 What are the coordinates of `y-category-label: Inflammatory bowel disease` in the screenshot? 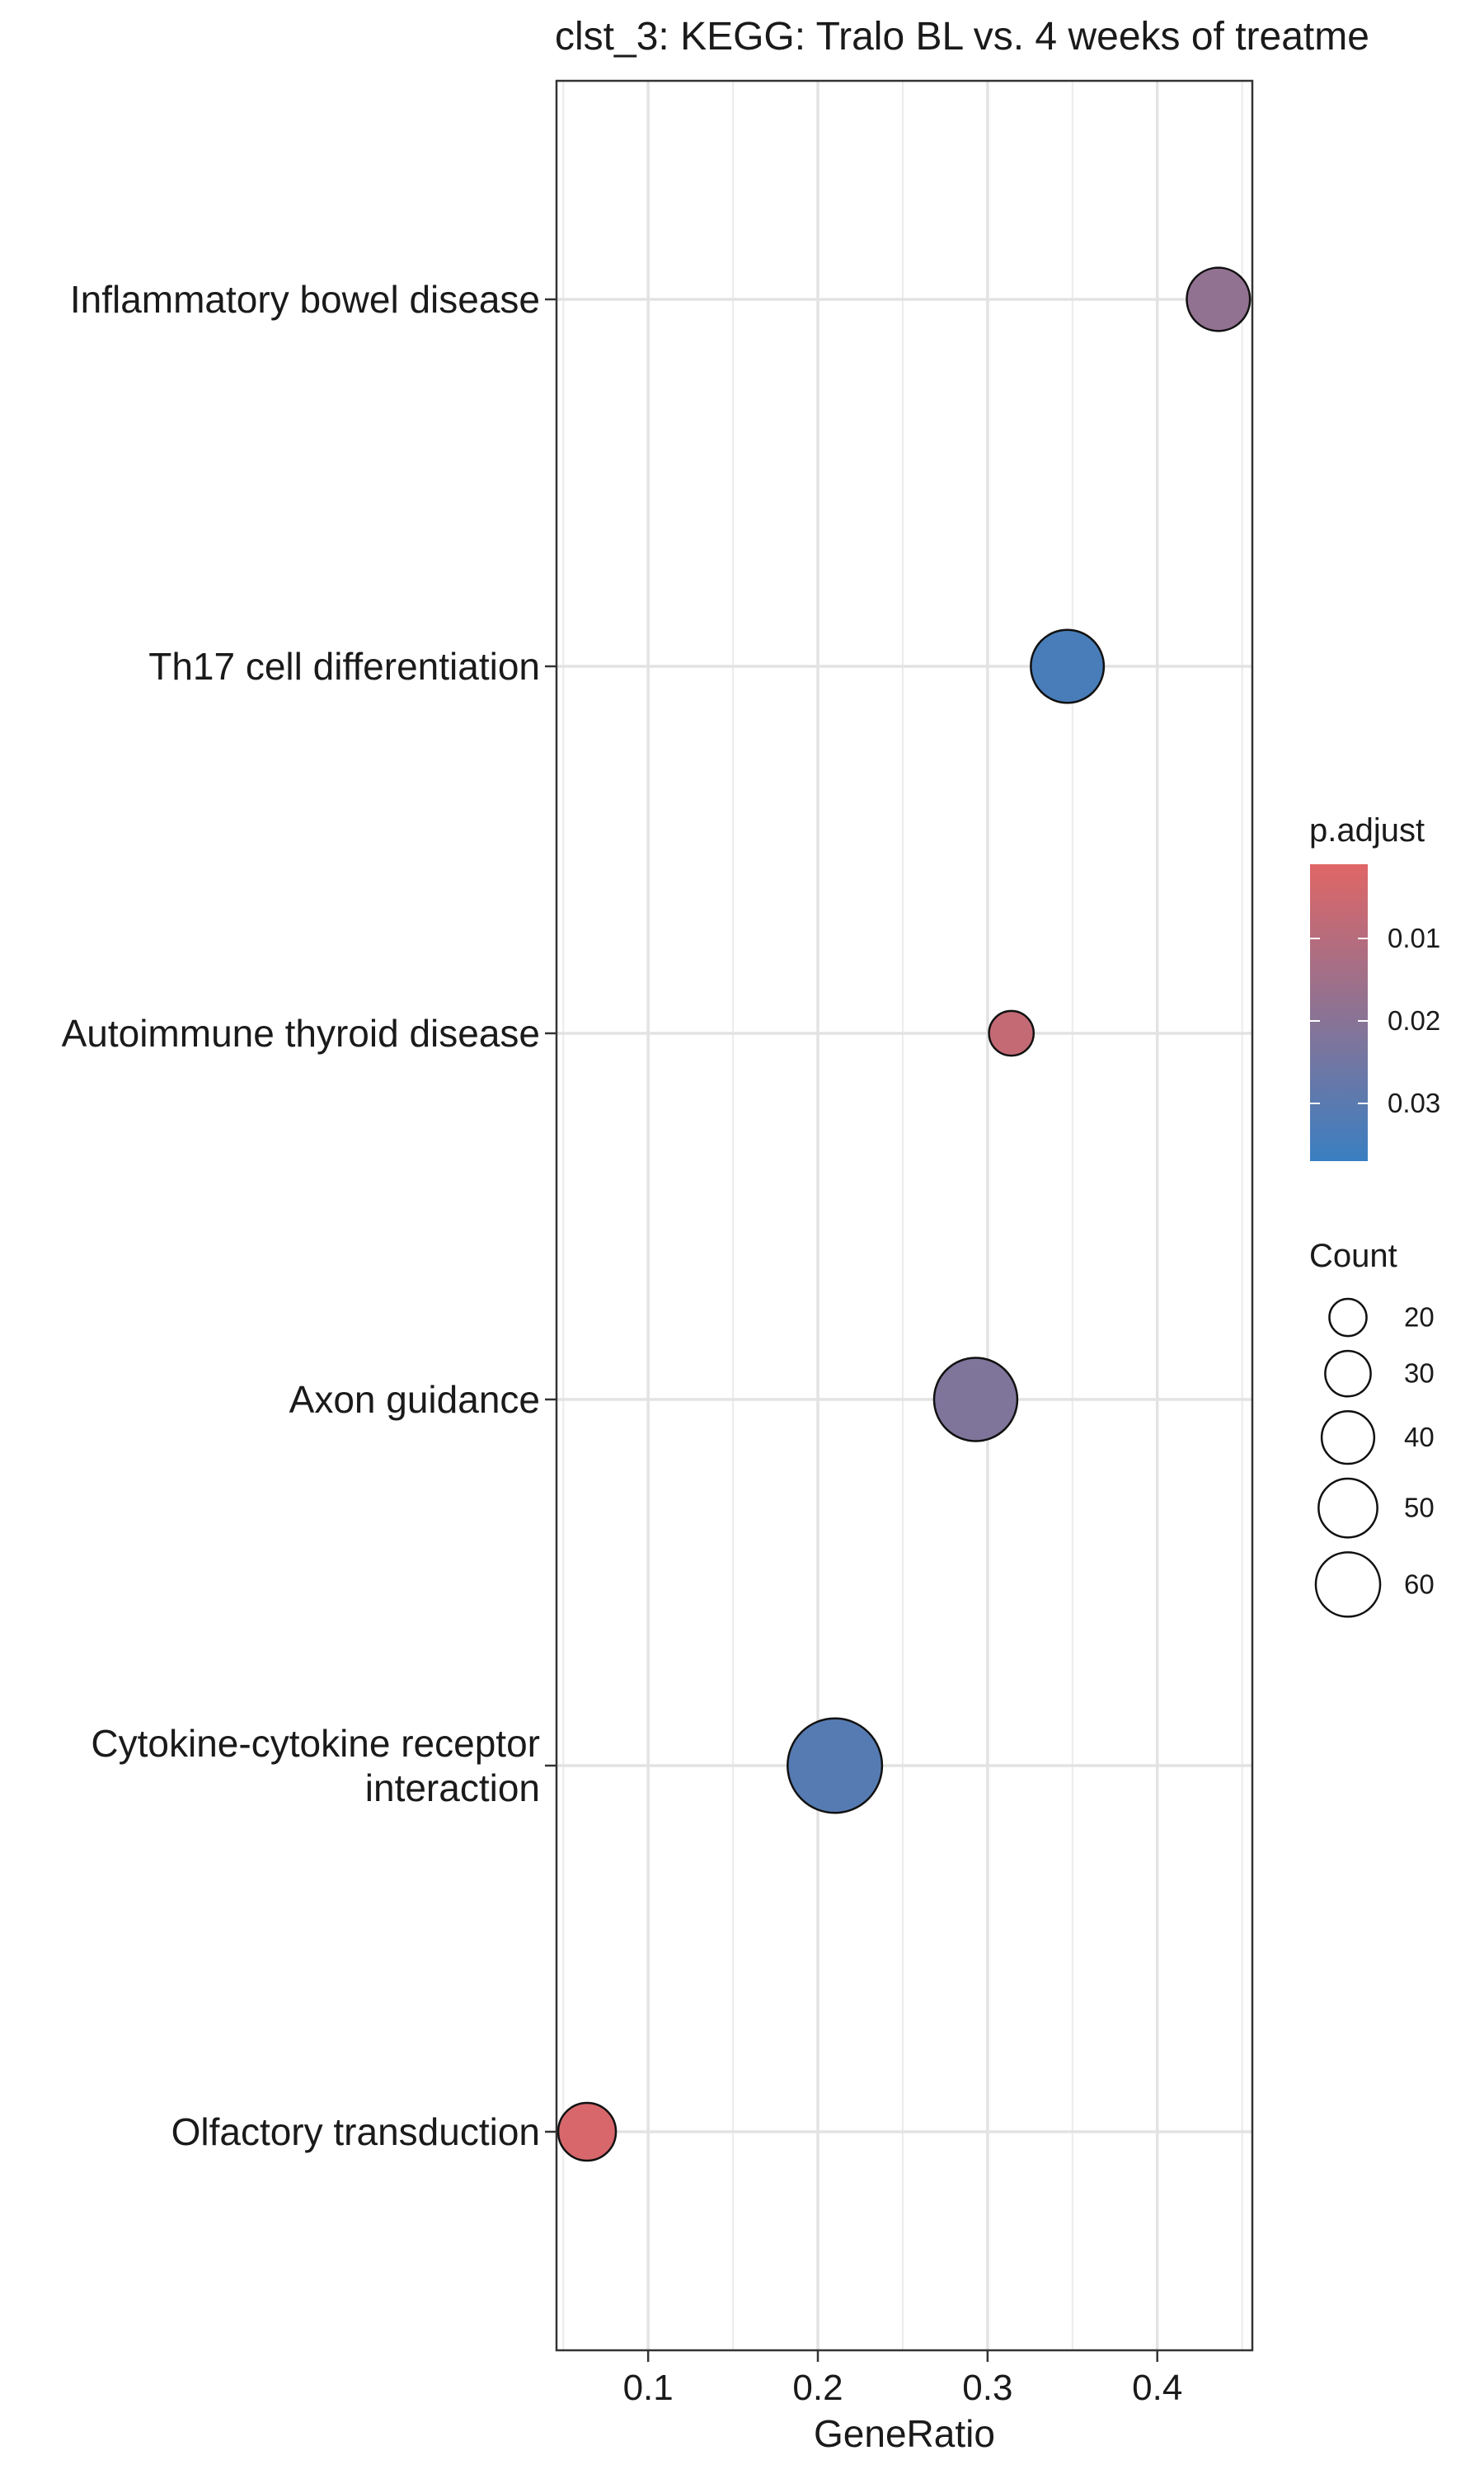 It's located at (305, 299).